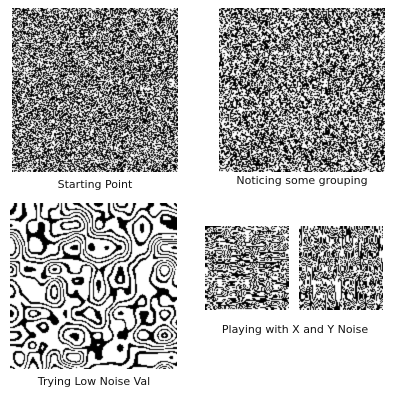 This screenshot has height=400, width=400. What do you see at coordinates (247, 268) in the screenshot?
I see `x-stretched-noise-image` at bounding box center [247, 268].